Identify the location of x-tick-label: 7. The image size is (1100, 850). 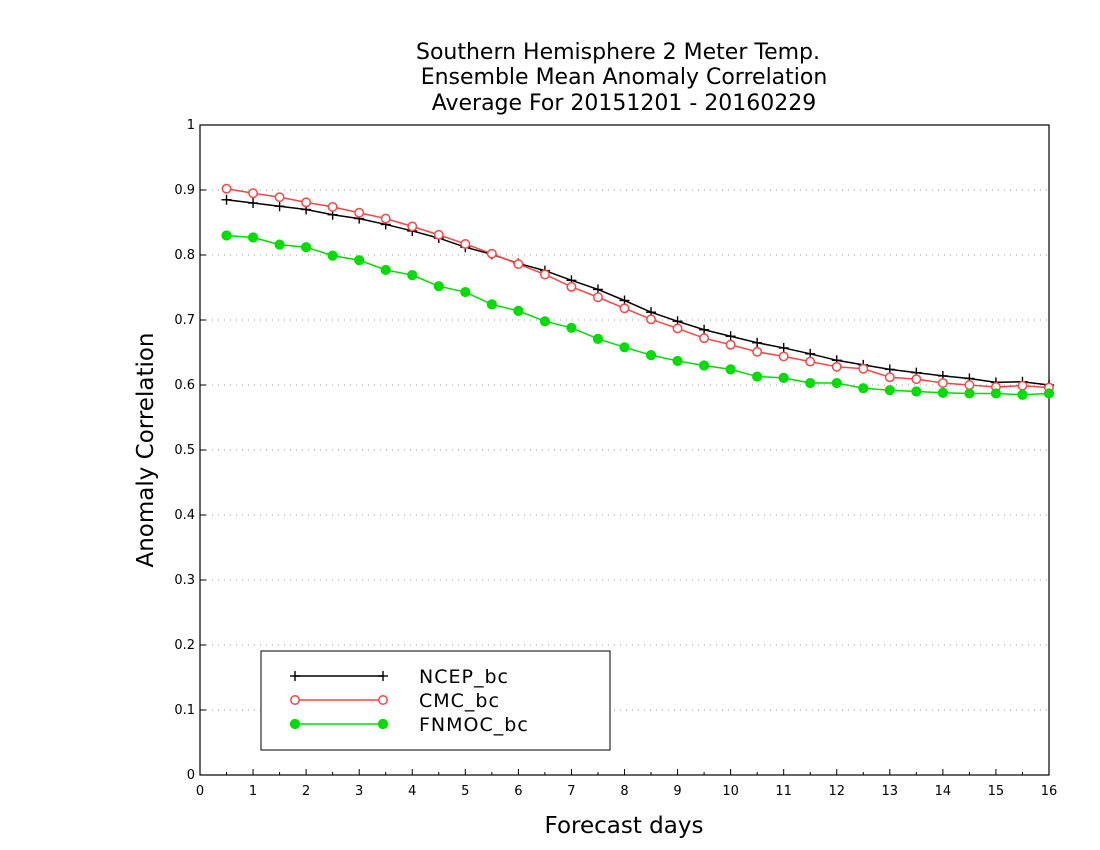
(571, 791).